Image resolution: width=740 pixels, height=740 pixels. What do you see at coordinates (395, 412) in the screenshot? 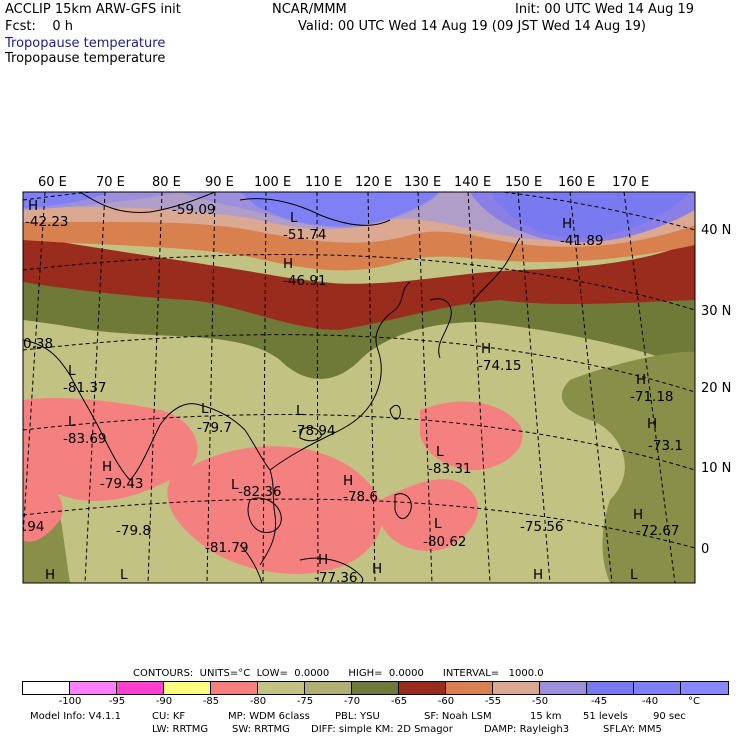
I see `coast-taiwan` at bounding box center [395, 412].